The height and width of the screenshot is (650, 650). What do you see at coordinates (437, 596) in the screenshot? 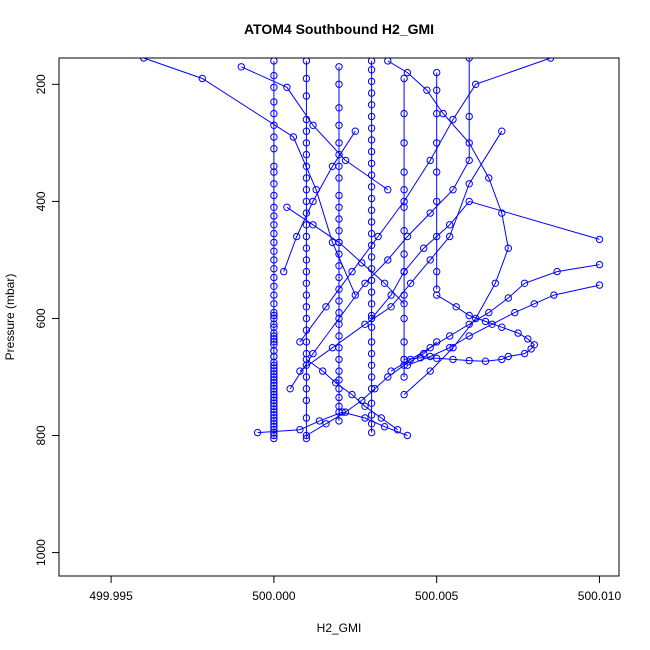
I see `x-tick-label: 500.005` at bounding box center [437, 596].